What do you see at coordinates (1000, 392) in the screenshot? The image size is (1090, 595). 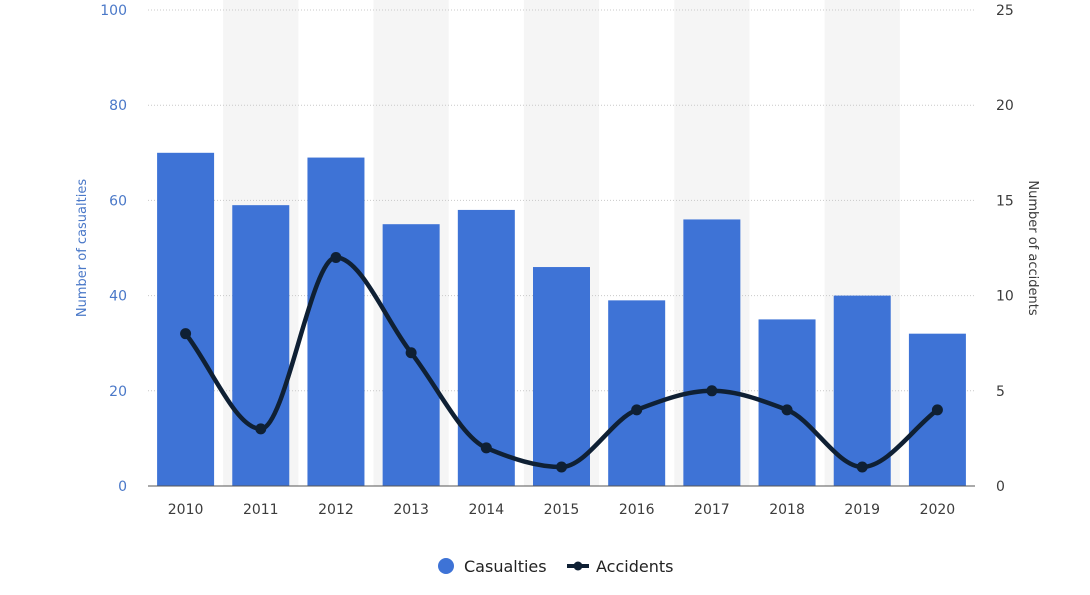 I see `right-tick-label: 5` at bounding box center [1000, 392].